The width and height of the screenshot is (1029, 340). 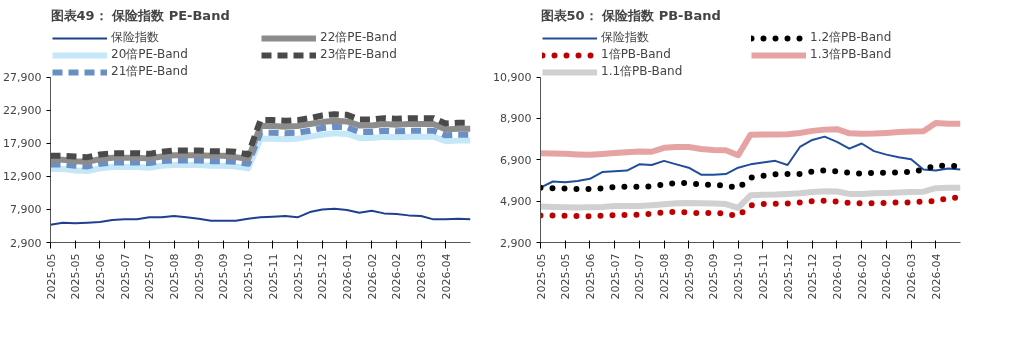 I want to click on chart-title: 图表49： 保险指数 PE-Band, so click(x=140, y=15).